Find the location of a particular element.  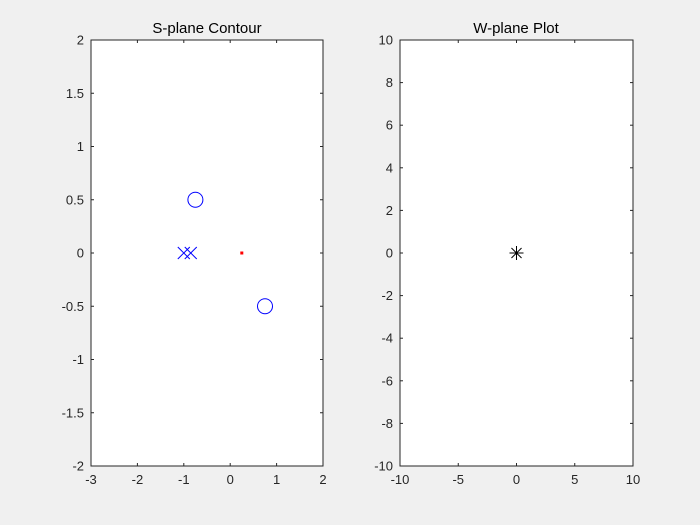

s-plane-xtick-label: -1 is located at coordinates (184, 479).